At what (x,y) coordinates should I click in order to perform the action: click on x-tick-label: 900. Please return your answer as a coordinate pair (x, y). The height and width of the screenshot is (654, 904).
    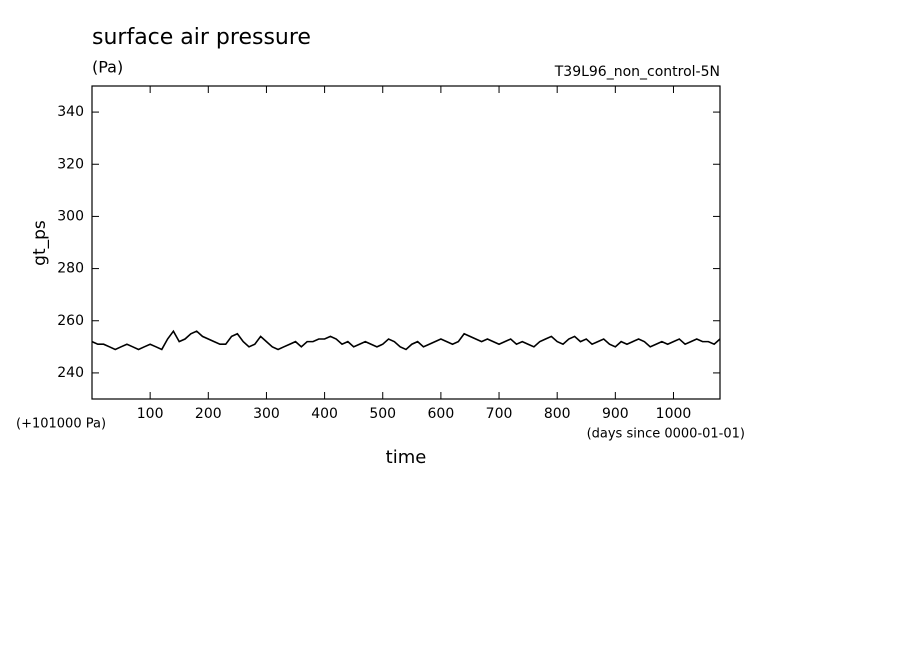
    Looking at the image, I should click on (615, 414).